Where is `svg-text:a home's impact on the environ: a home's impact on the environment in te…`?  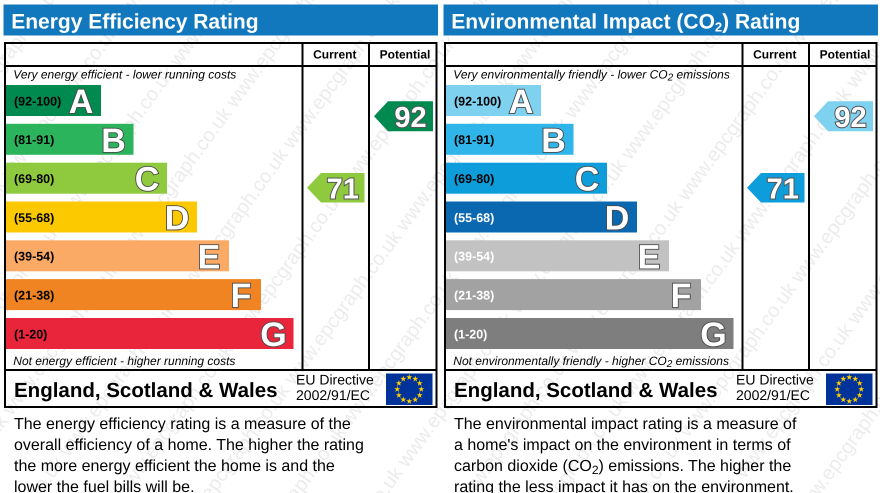
svg-text:a home's impact on the environ: a home's impact on the environment in te… is located at coordinates (622, 445).